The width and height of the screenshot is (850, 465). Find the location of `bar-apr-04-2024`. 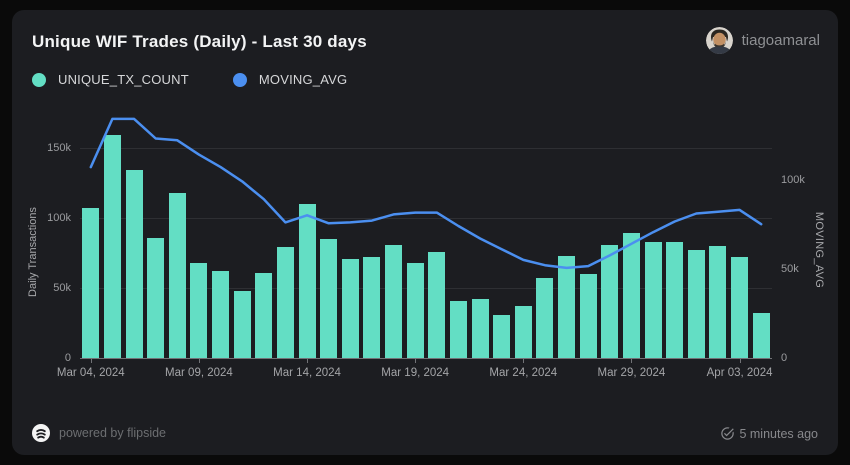

bar-apr-04-2024 is located at coordinates (761, 335).